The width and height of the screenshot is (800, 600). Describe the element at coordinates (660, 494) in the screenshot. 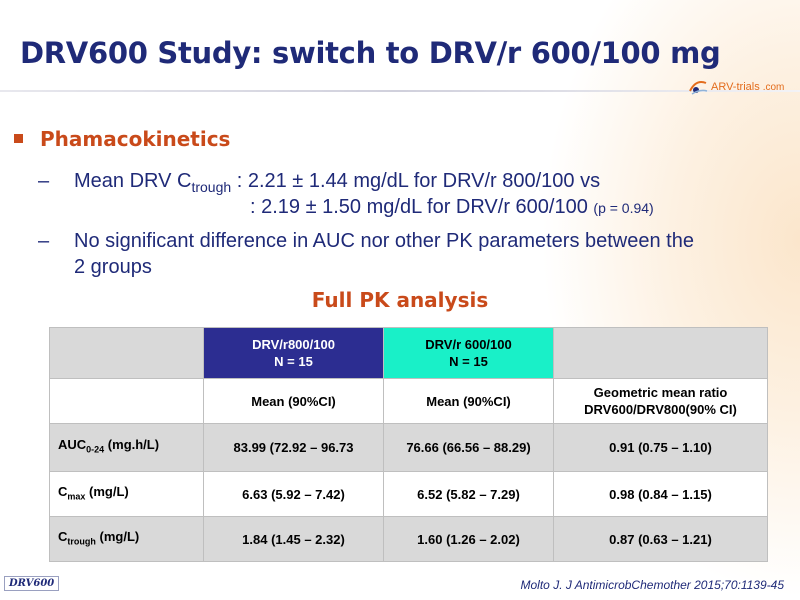

I see `cell-cmax-ratio: 0.98 (0.84 – 1.15)` at that location.